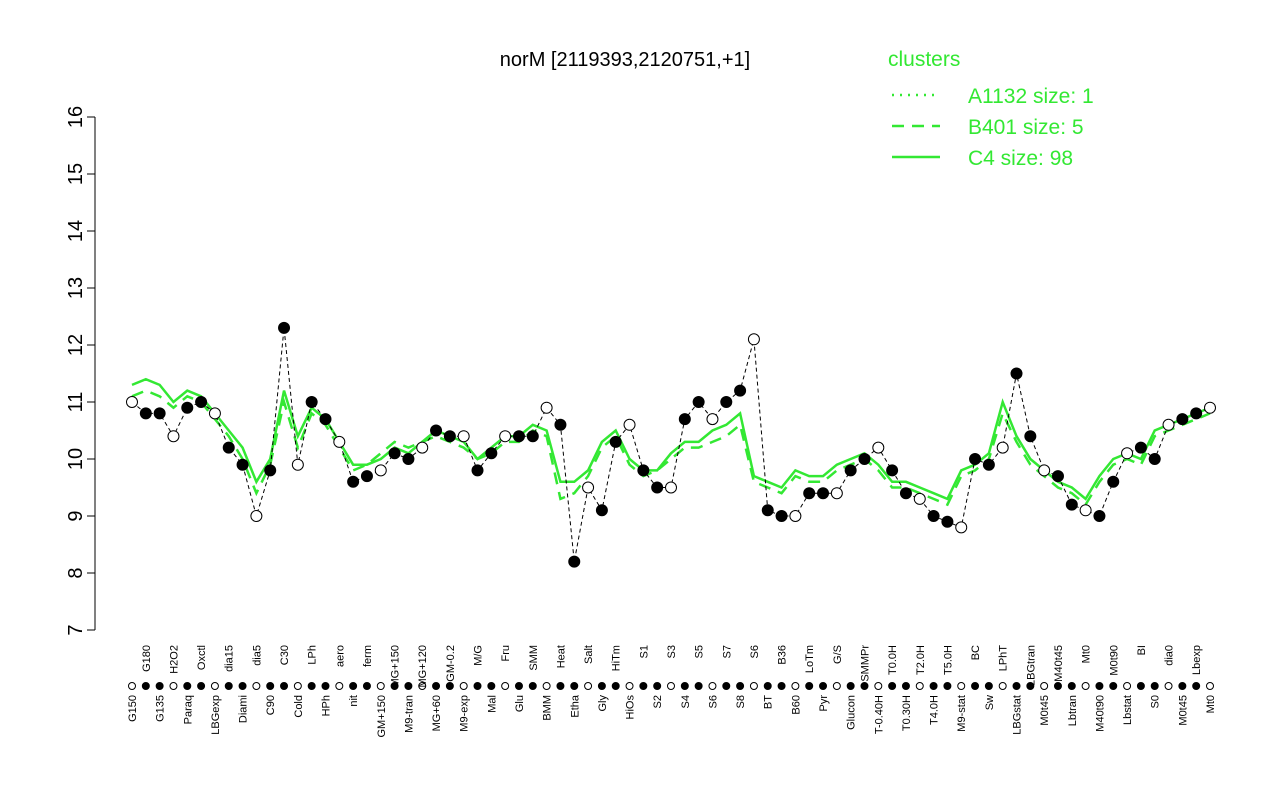 The width and height of the screenshot is (1280, 800). I want to click on x-tick-label: T2.0H, so click(921, 660).